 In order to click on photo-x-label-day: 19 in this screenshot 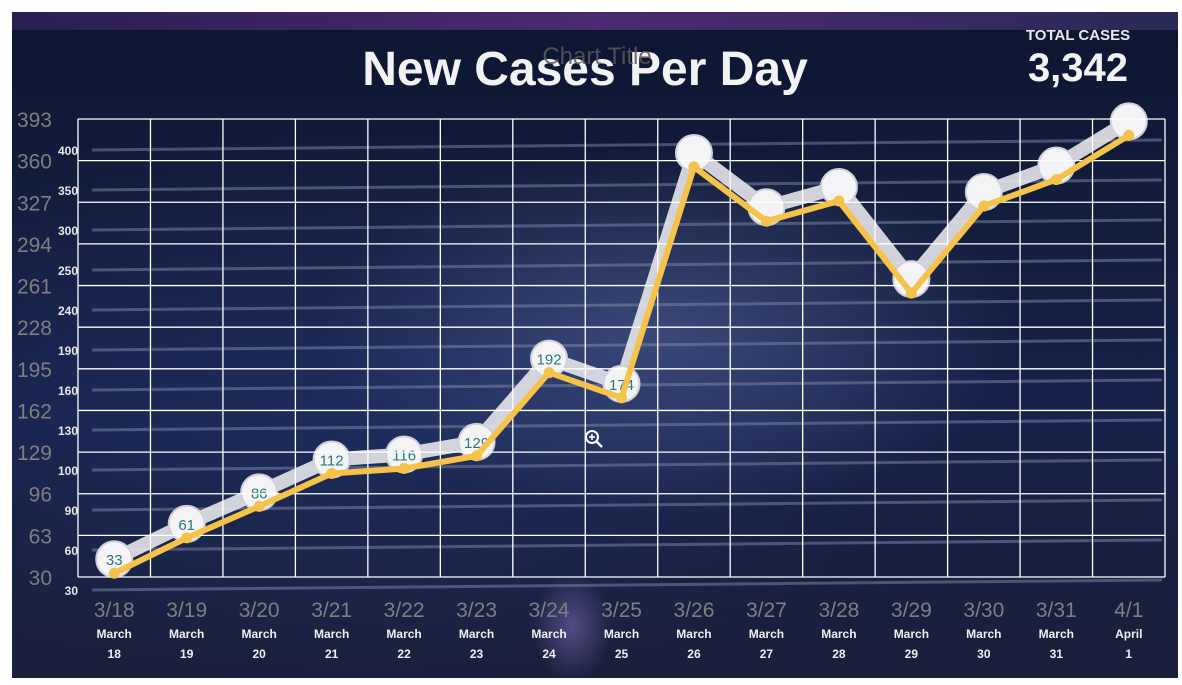, I will do `click(187, 654)`.